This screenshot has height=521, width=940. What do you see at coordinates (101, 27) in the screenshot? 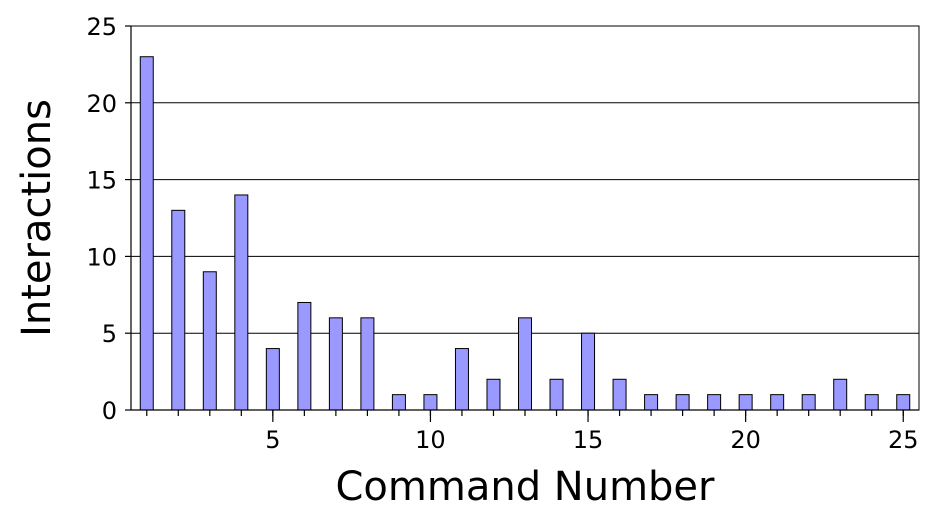
I see `y-tick-label: 25` at bounding box center [101, 27].